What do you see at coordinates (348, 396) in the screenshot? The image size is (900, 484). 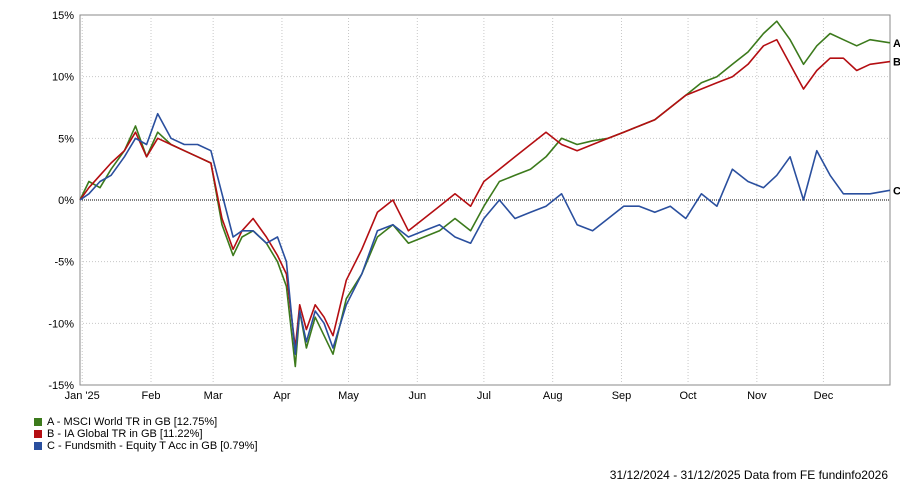 I see `x-tick-label: May` at bounding box center [348, 396].